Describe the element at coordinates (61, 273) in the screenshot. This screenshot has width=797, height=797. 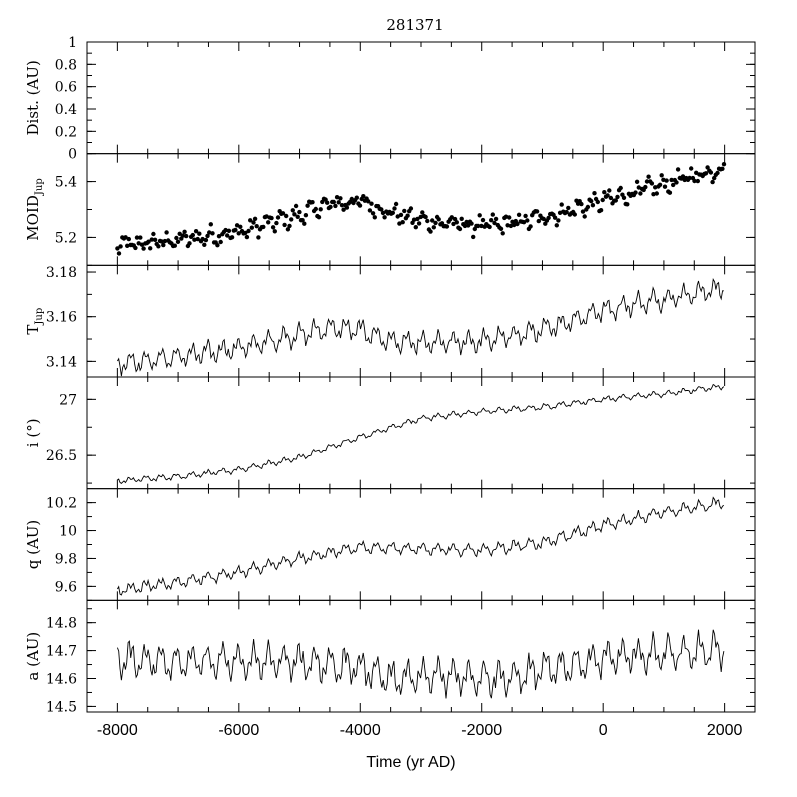
I see `y-tick-label-tjup: 3.18` at that location.